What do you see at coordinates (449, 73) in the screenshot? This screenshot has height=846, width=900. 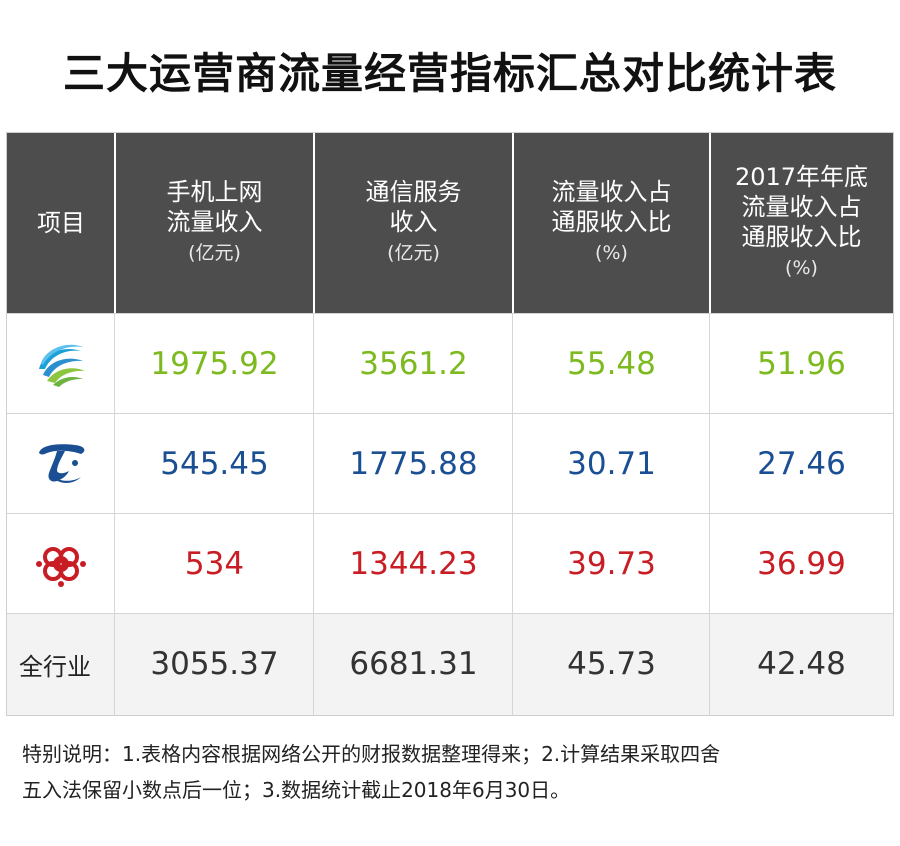 I see `page-title: 三大运营商流量经营指标汇总对比统计表` at bounding box center [449, 73].